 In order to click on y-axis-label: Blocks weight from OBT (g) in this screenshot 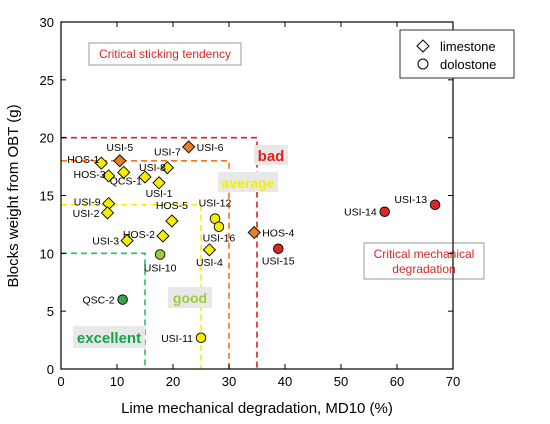, I will do `click(13, 195)`.